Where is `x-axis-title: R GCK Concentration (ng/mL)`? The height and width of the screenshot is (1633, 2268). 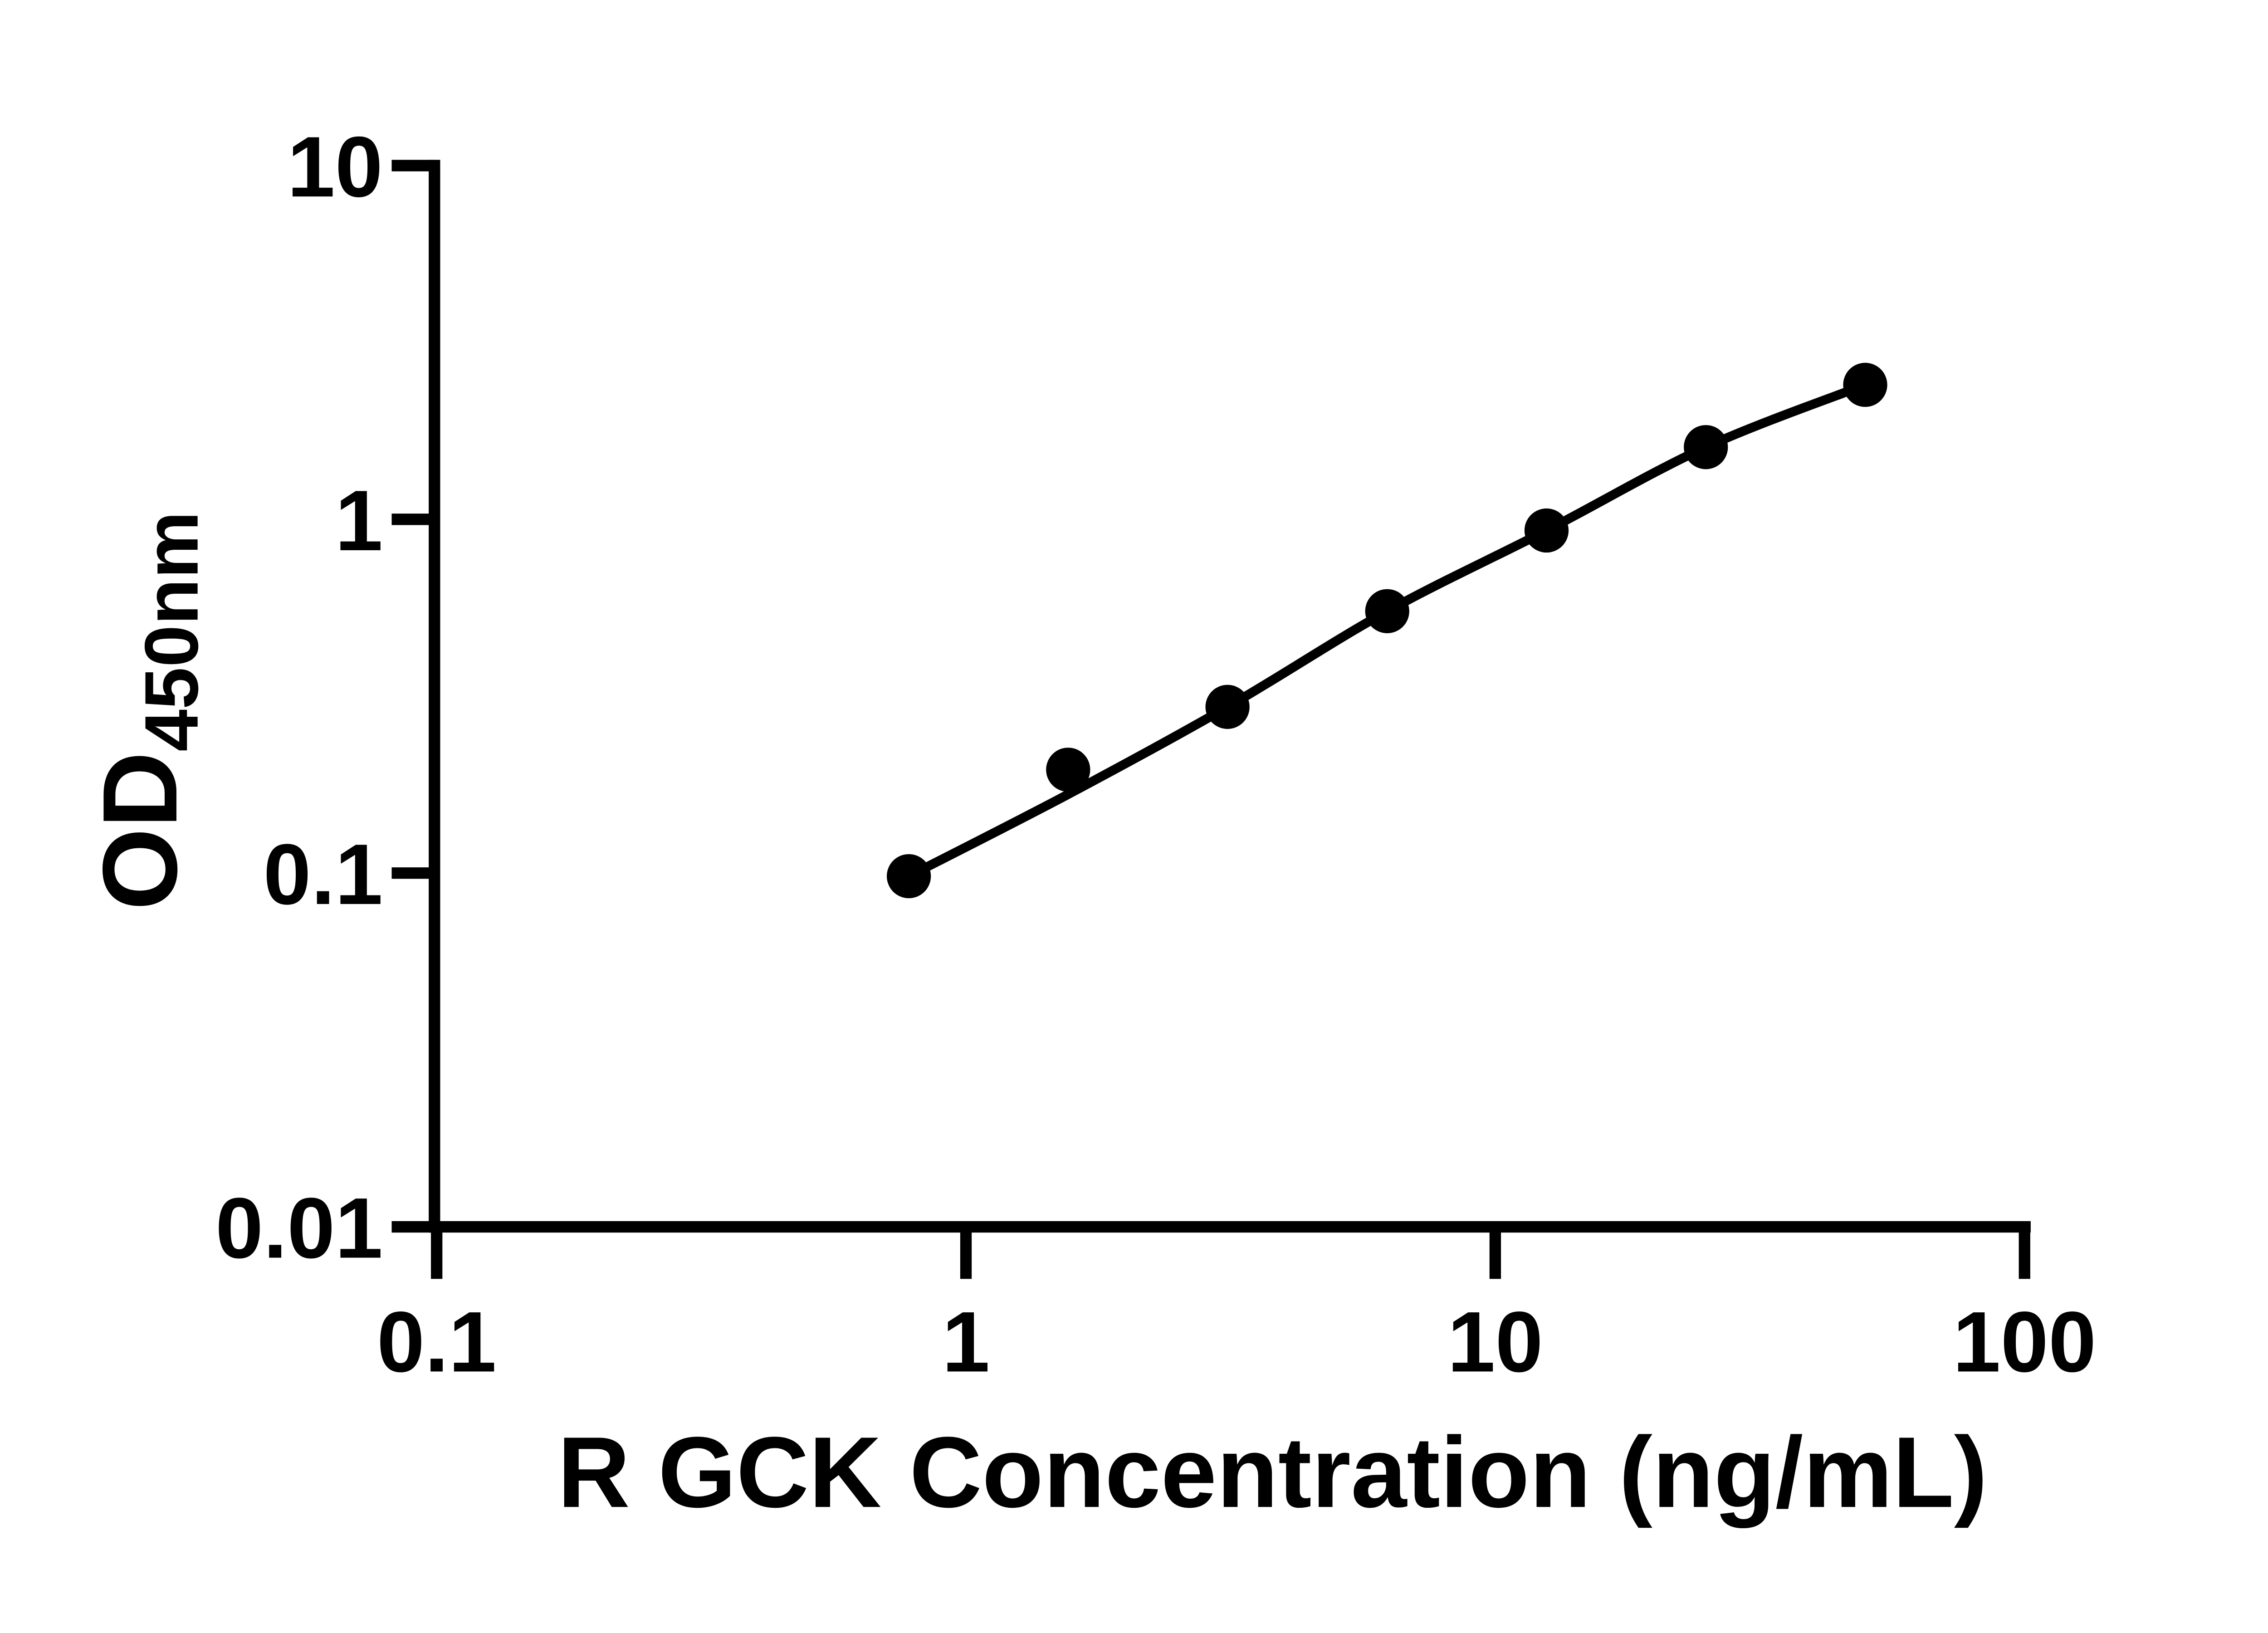
x-axis-title: R GCK Concentration (ng/mL) is located at coordinates (1273, 1472).